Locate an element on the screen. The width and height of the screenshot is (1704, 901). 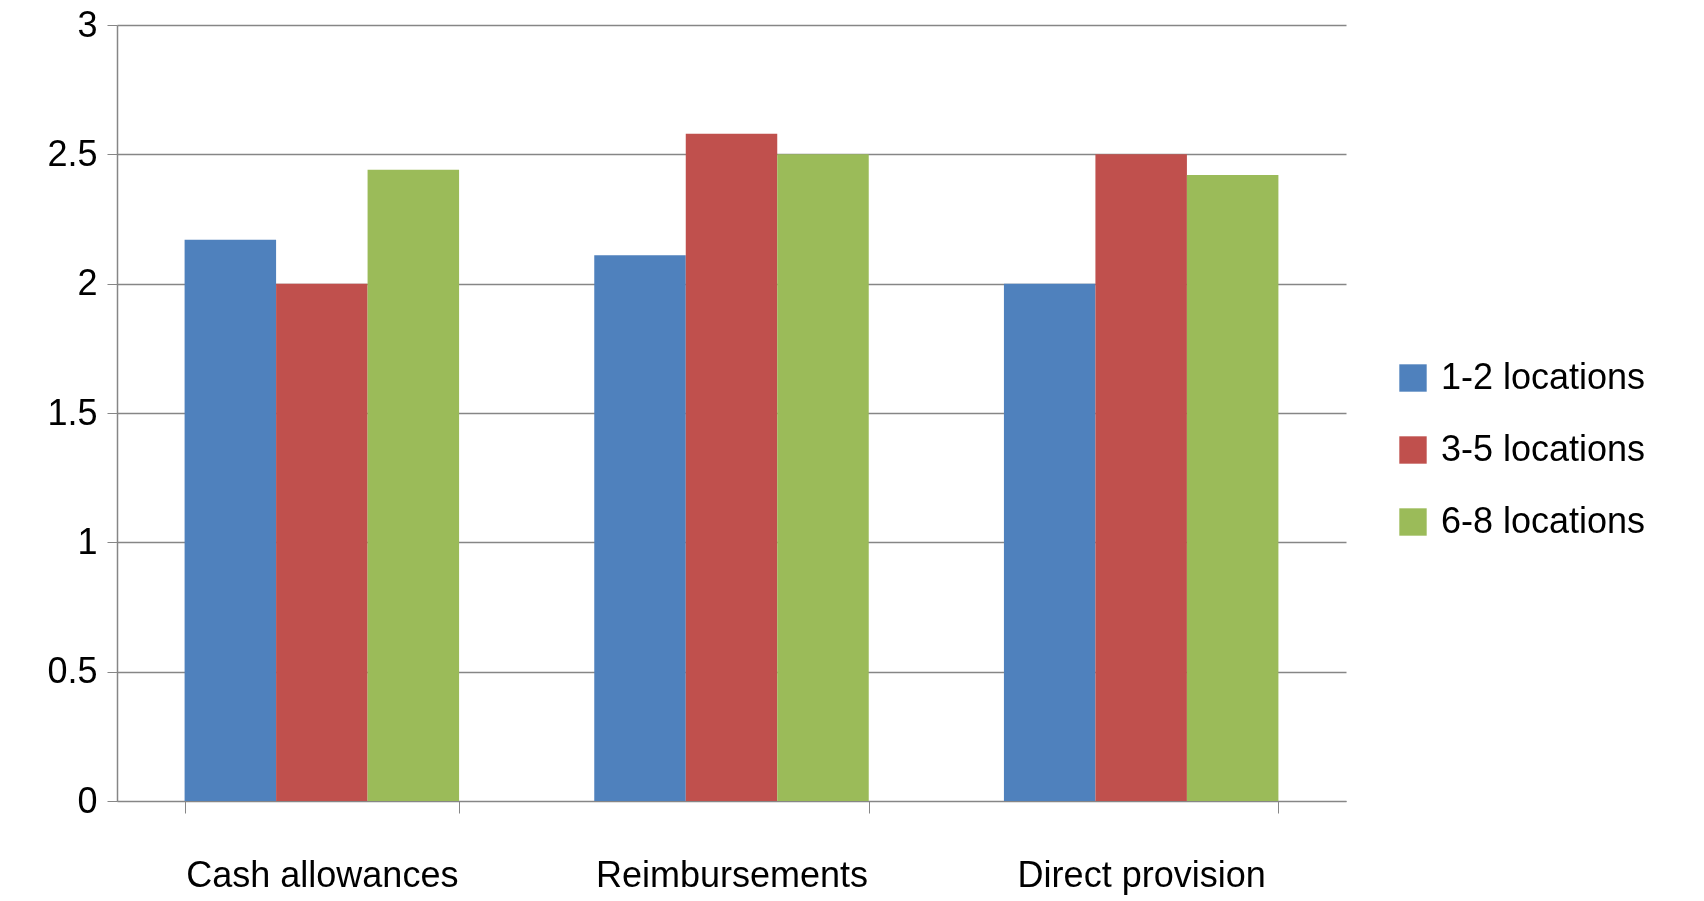
x-tick-label: Reimbursements is located at coordinates (732, 874).